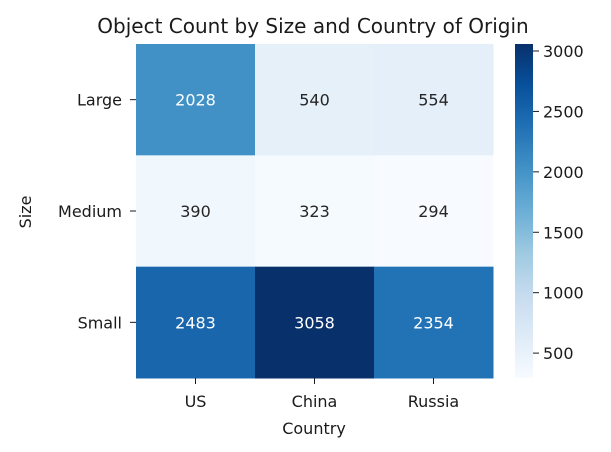 The height and width of the screenshot is (452, 611). What do you see at coordinates (100, 322) in the screenshot?
I see `y-tick-label: Small` at bounding box center [100, 322].